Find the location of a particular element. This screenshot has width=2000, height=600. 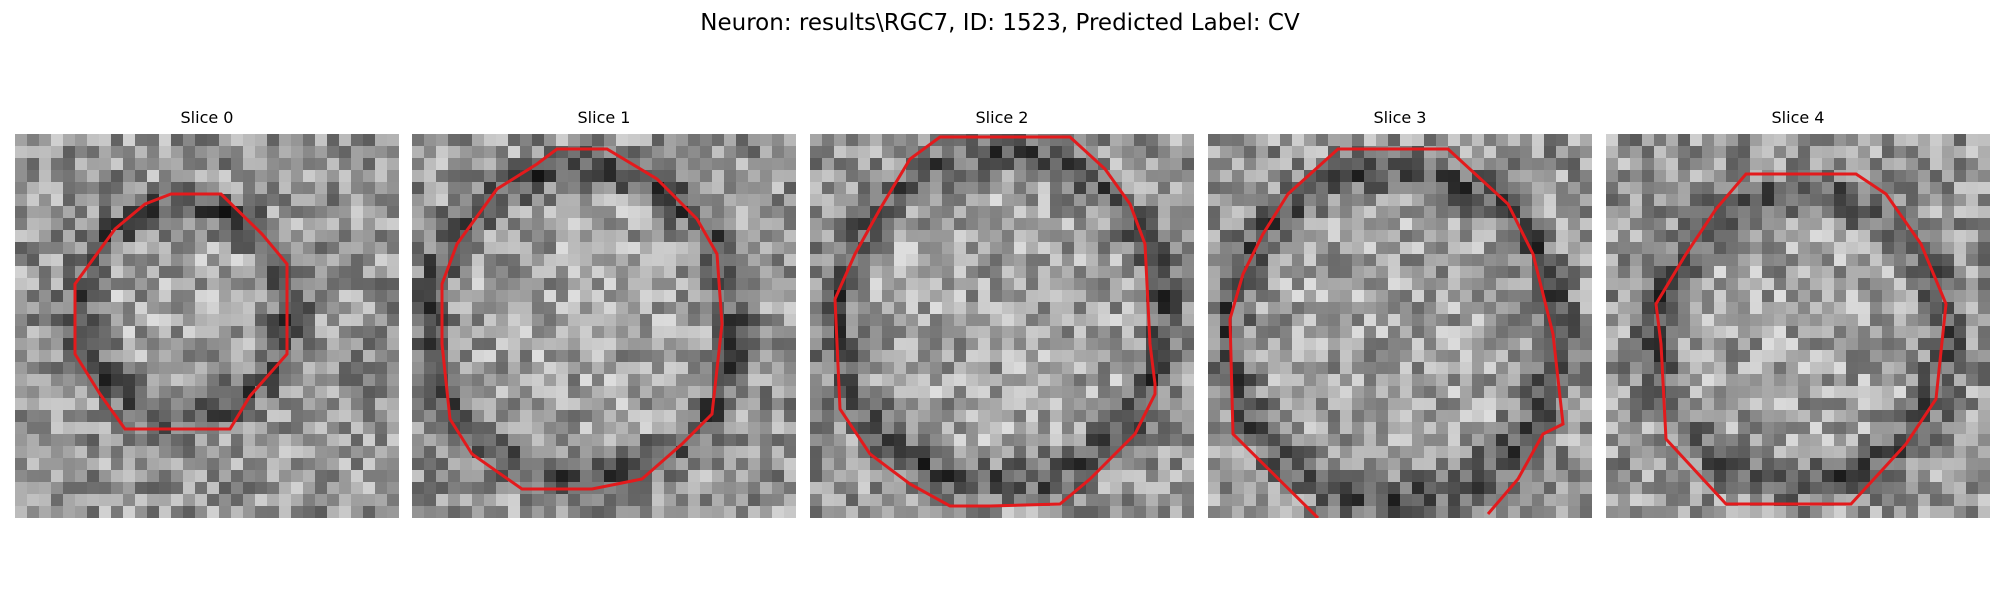

slice-panel-1: Slice 1 is located at coordinates (604, 313).